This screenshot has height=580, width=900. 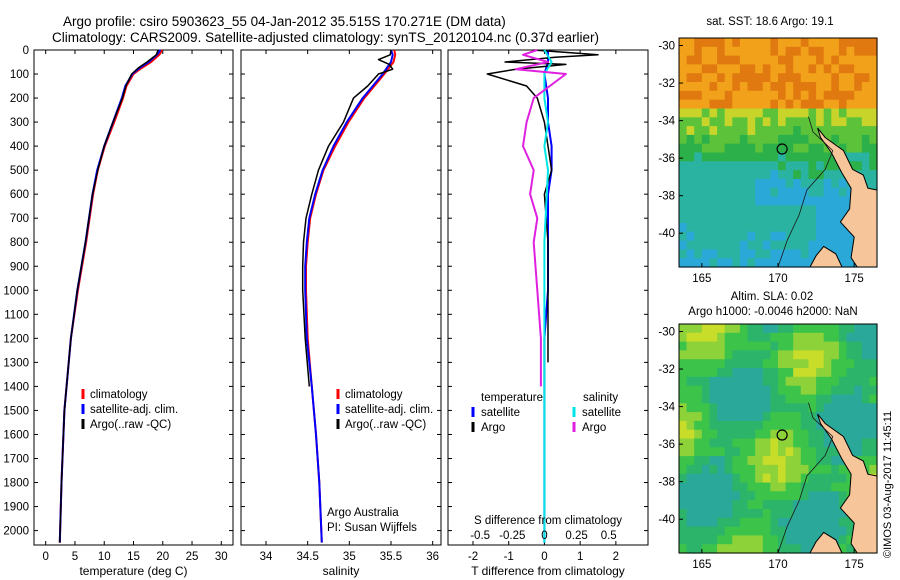 I want to click on panel-temperature-xtick-label: 25, so click(x=192, y=557).